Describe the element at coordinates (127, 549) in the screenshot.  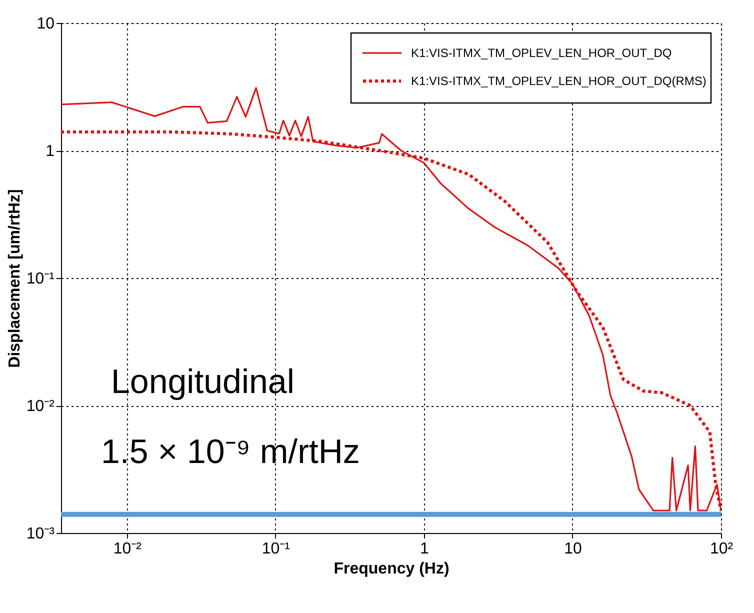
I see `x-tick-label: 10⁻²` at that location.